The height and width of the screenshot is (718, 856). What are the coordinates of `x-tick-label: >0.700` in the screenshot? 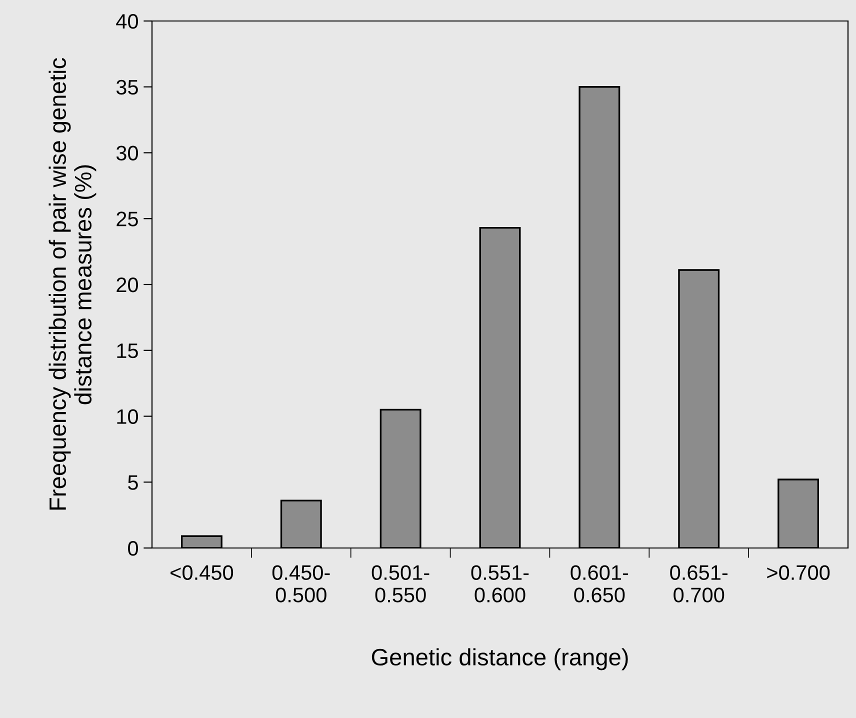 It's located at (798, 572).